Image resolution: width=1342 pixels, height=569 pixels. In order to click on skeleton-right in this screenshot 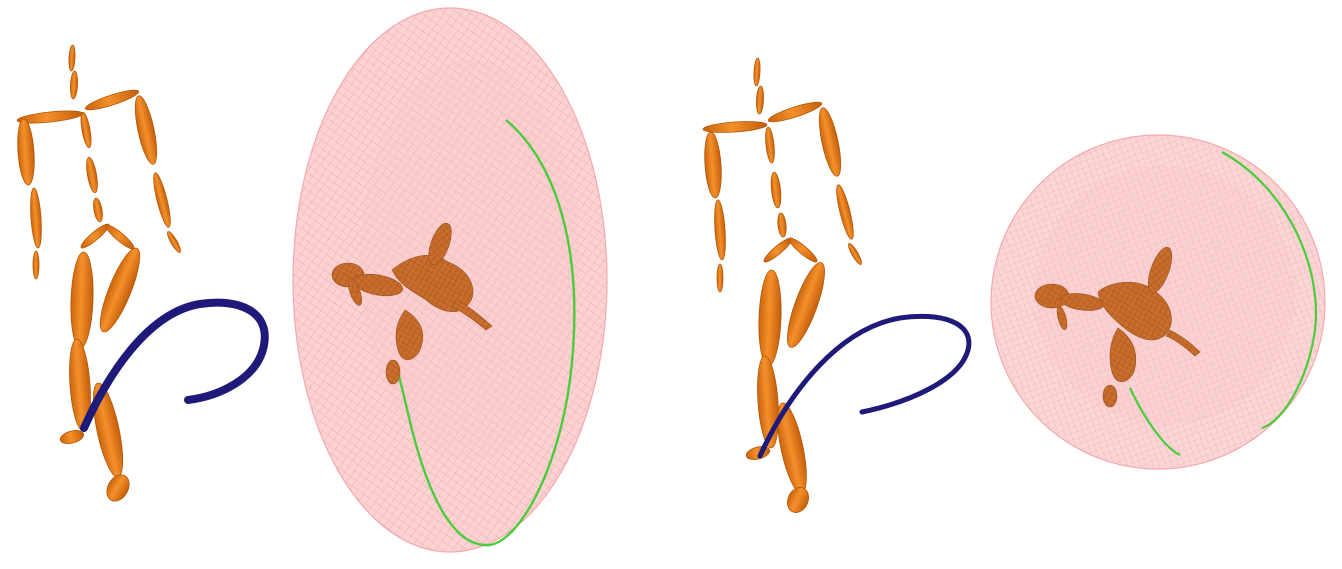, I will do `click(782, 285)`.